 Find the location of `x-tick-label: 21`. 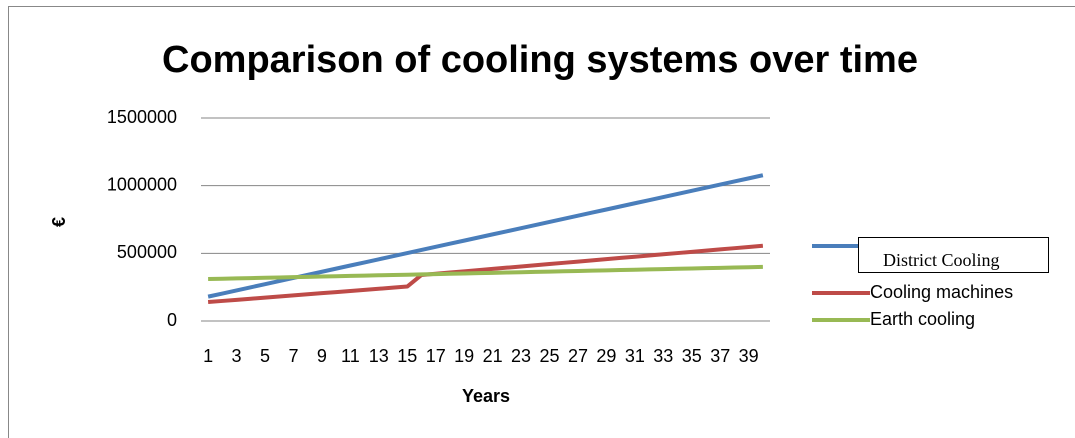

x-tick-label: 21 is located at coordinates (493, 356).